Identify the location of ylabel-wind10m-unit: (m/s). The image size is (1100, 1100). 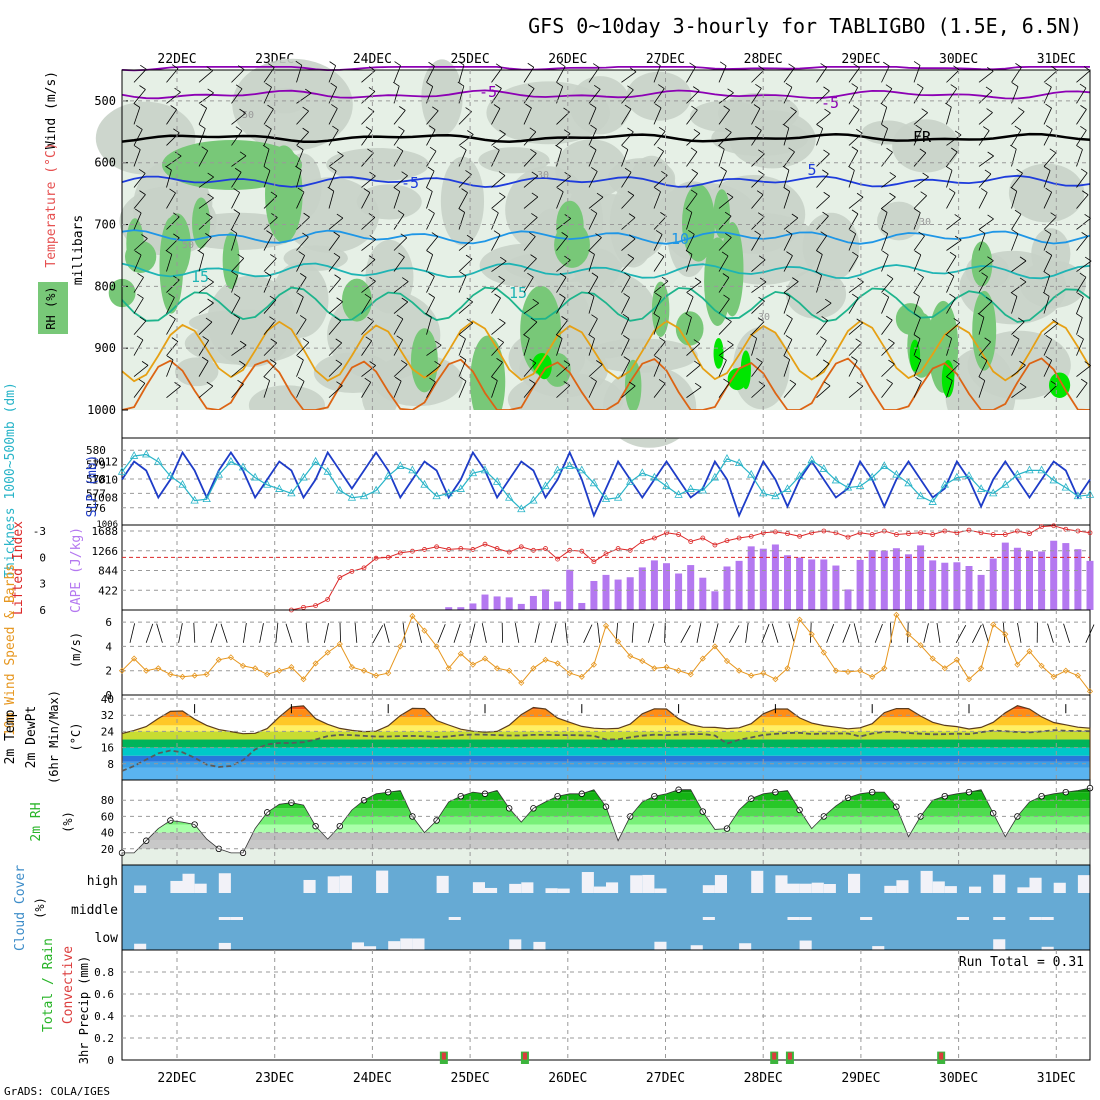
(76, 650).